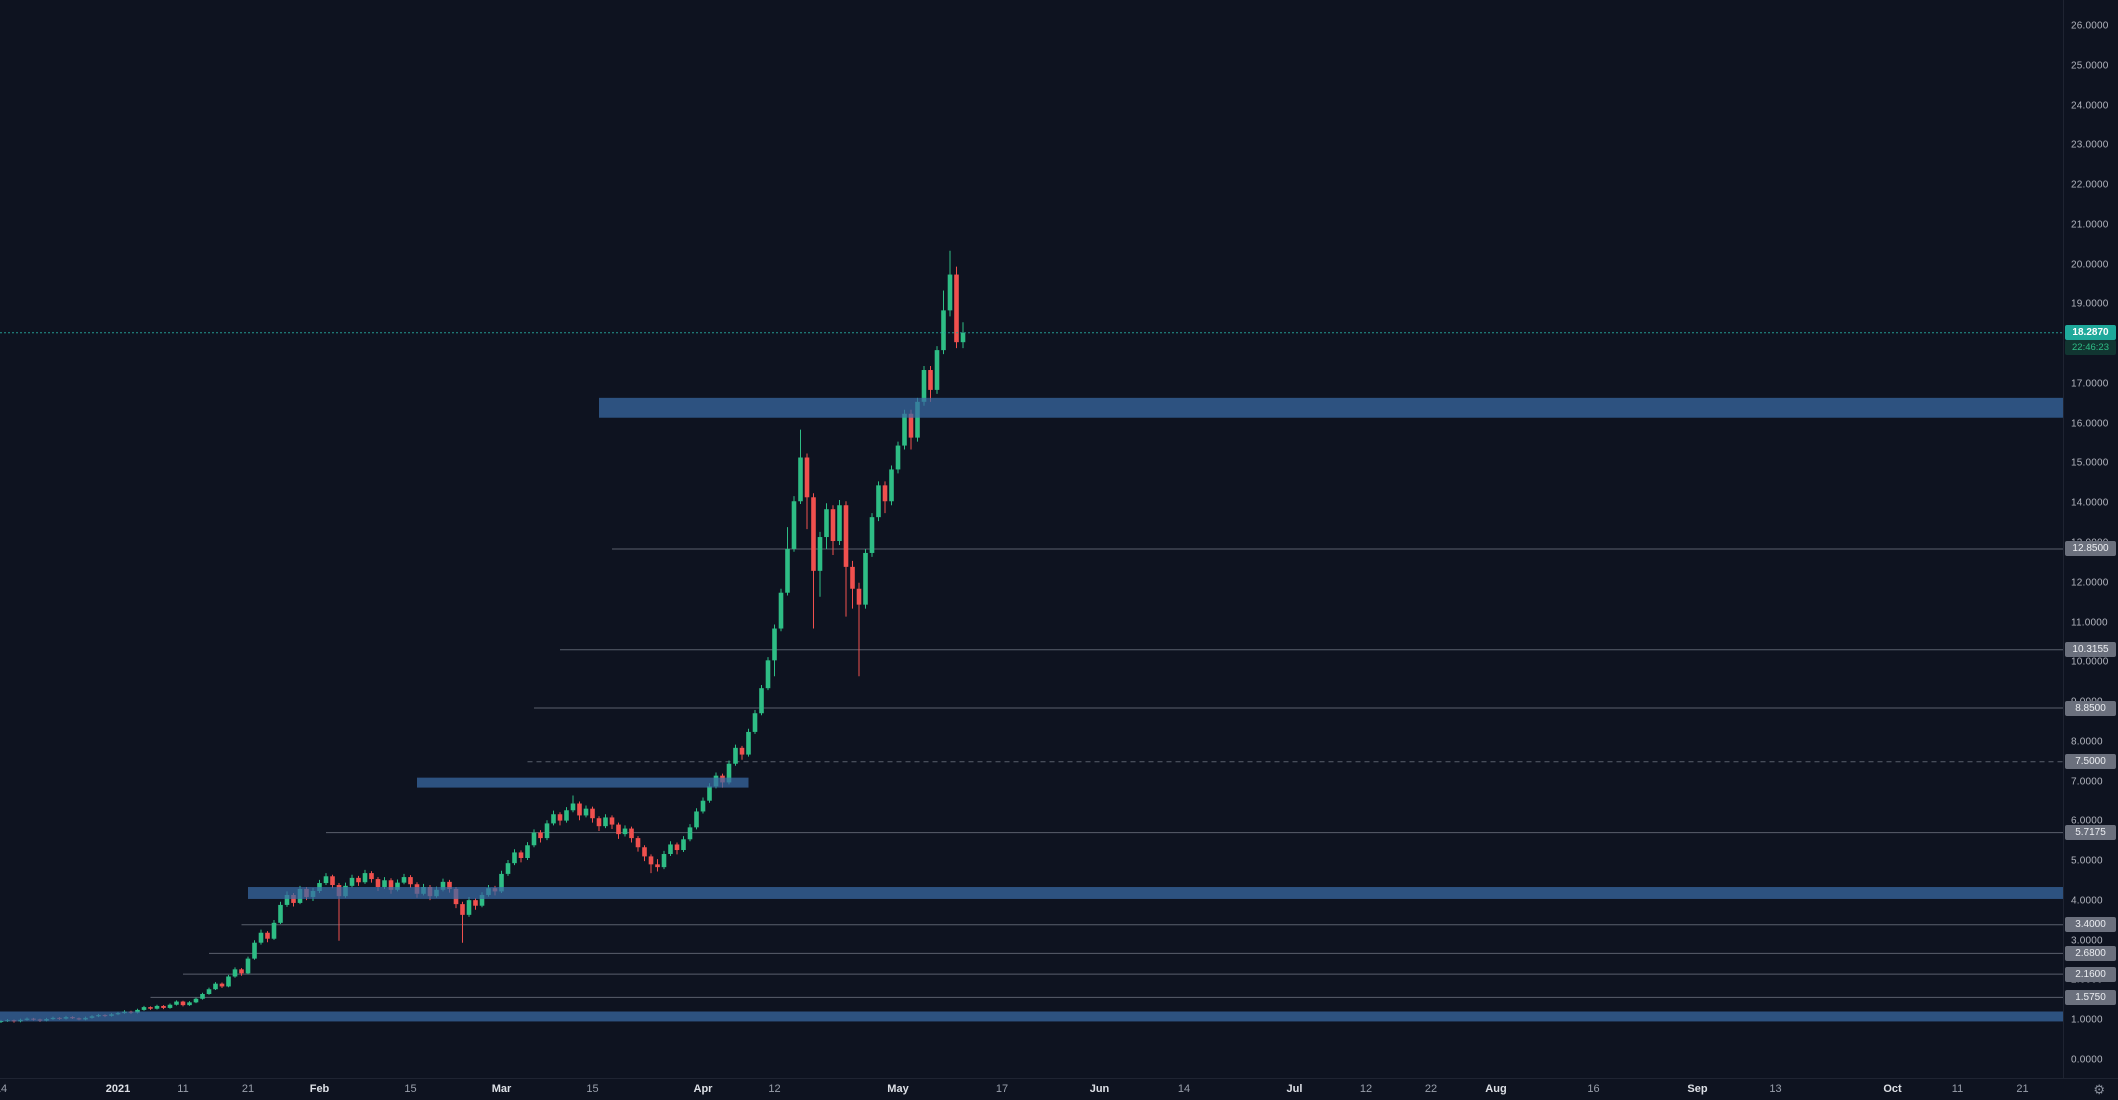 This screenshot has width=2118, height=1100. What do you see at coordinates (1431, 1089) in the screenshot?
I see `time-tick-label: 22` at bounding box center [1431, 1089].